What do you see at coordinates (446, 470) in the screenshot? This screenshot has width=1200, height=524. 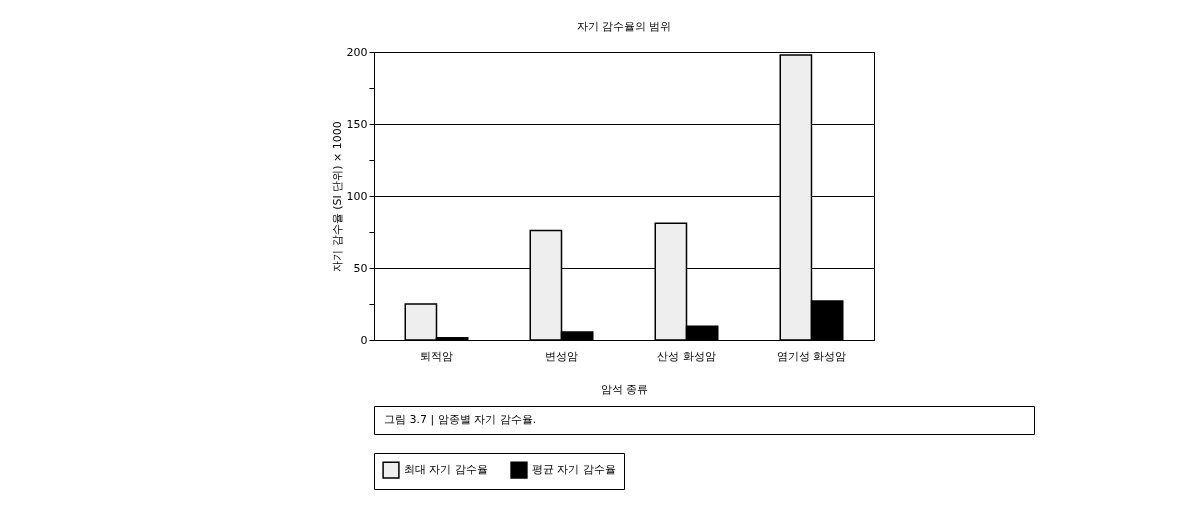 I see `legend-label: 최대 자기 감수율` at bounding box center [446, 470].